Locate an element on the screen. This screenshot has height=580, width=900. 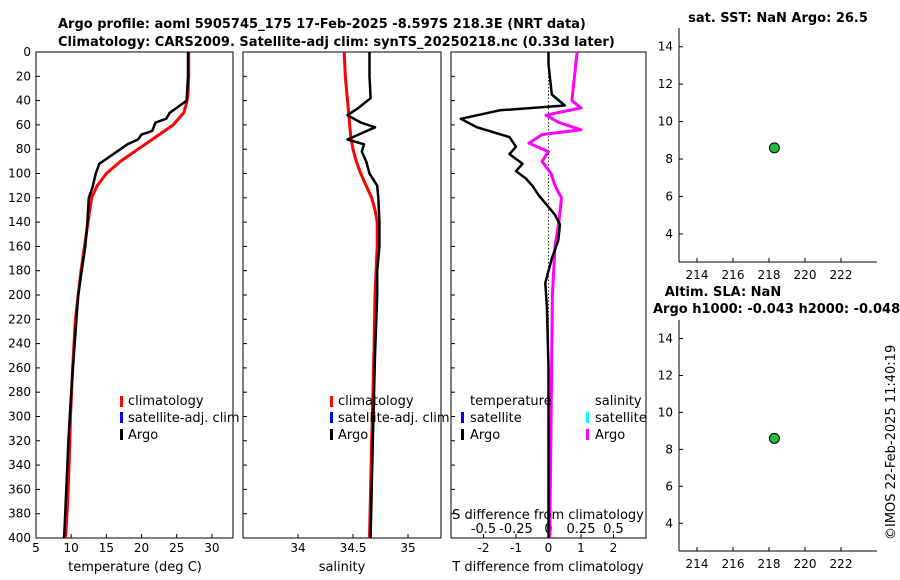
y-tick-label: 240 is located at coordinates (19, 344).